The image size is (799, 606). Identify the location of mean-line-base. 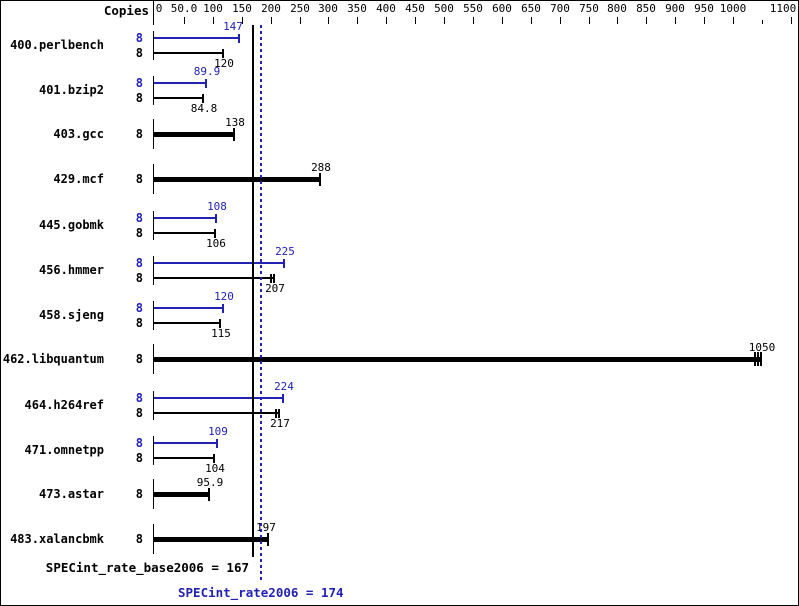
(253, 291).